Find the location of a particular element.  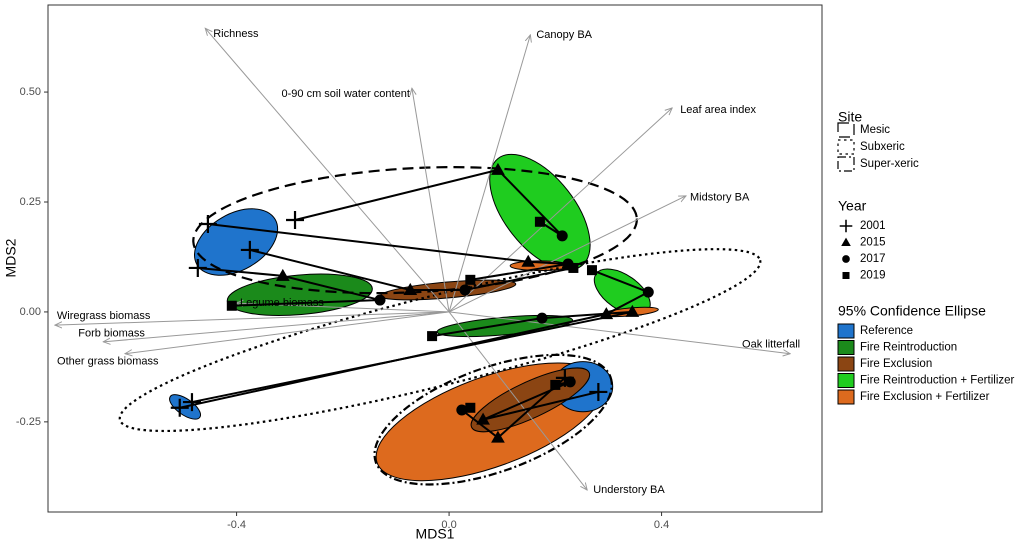

vector-label: 0-90 cm soil water content is located at coordinates (346, 94).